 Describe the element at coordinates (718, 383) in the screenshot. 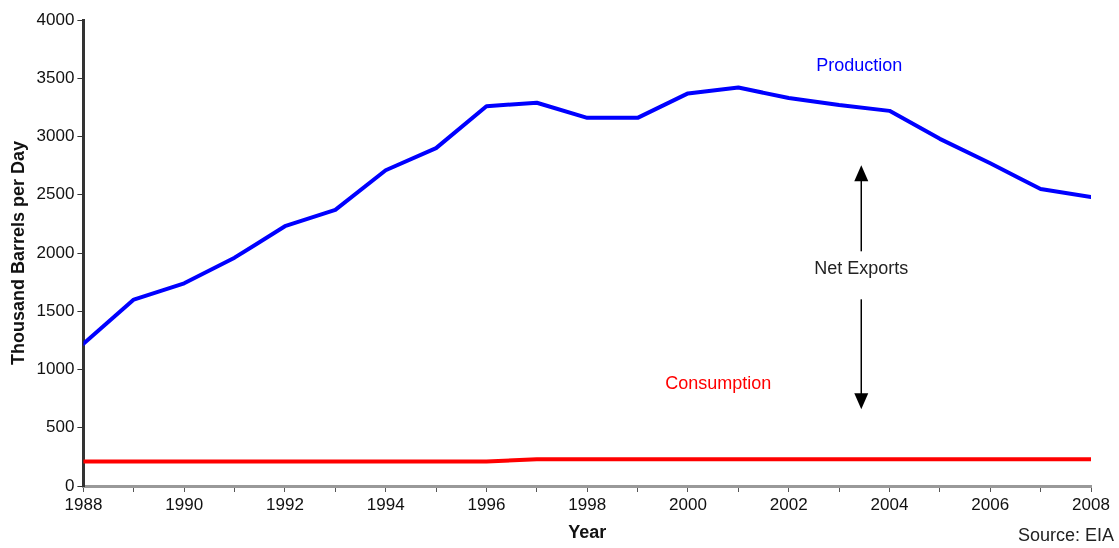

I see `text: Consumption` at that location.